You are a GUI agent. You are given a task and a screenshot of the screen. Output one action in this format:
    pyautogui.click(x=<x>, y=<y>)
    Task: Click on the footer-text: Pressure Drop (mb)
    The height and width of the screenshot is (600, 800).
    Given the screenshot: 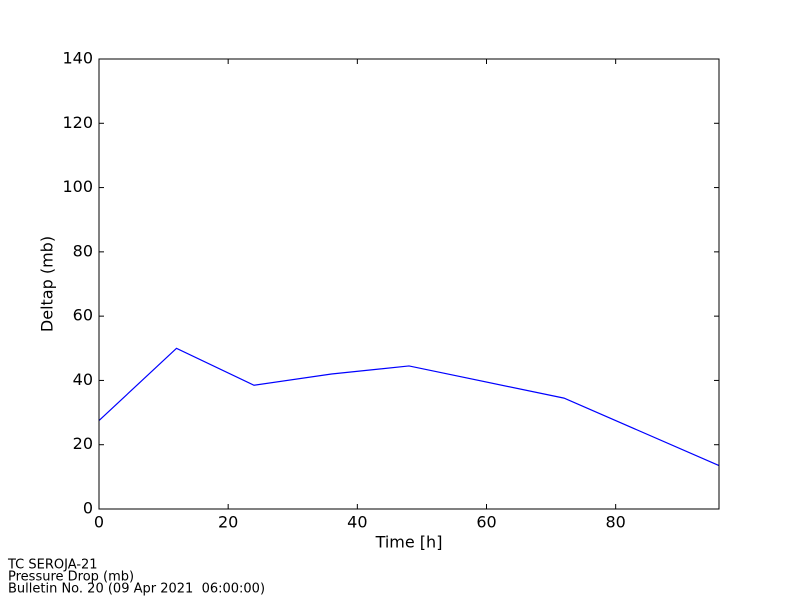 What is the action you would take?
    pyautogui.click(x=71, y=577)
    